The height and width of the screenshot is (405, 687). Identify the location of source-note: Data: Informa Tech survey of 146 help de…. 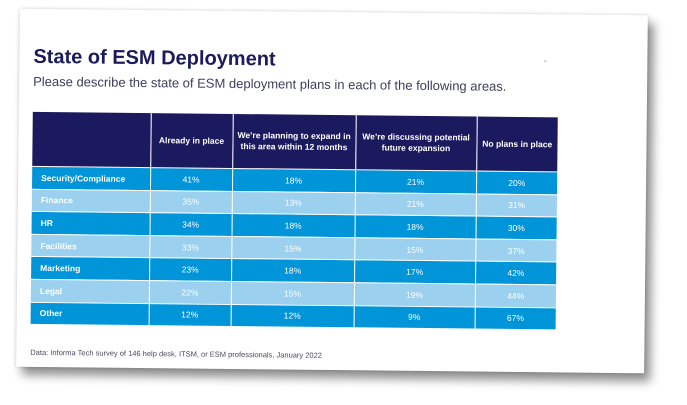
(176, 353).